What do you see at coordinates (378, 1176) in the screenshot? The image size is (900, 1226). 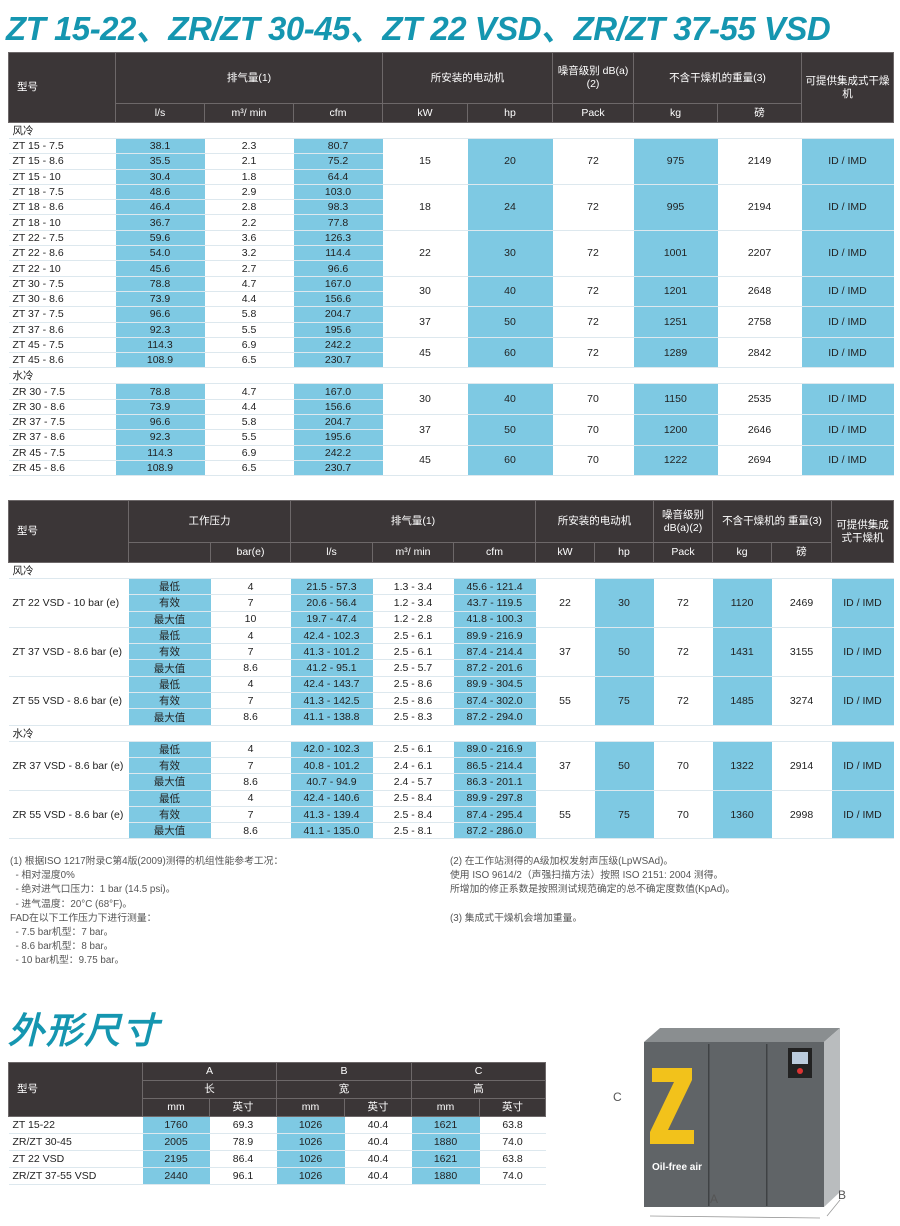 I see `dimension-value: 40.4` at bounding box center [378, 1176].